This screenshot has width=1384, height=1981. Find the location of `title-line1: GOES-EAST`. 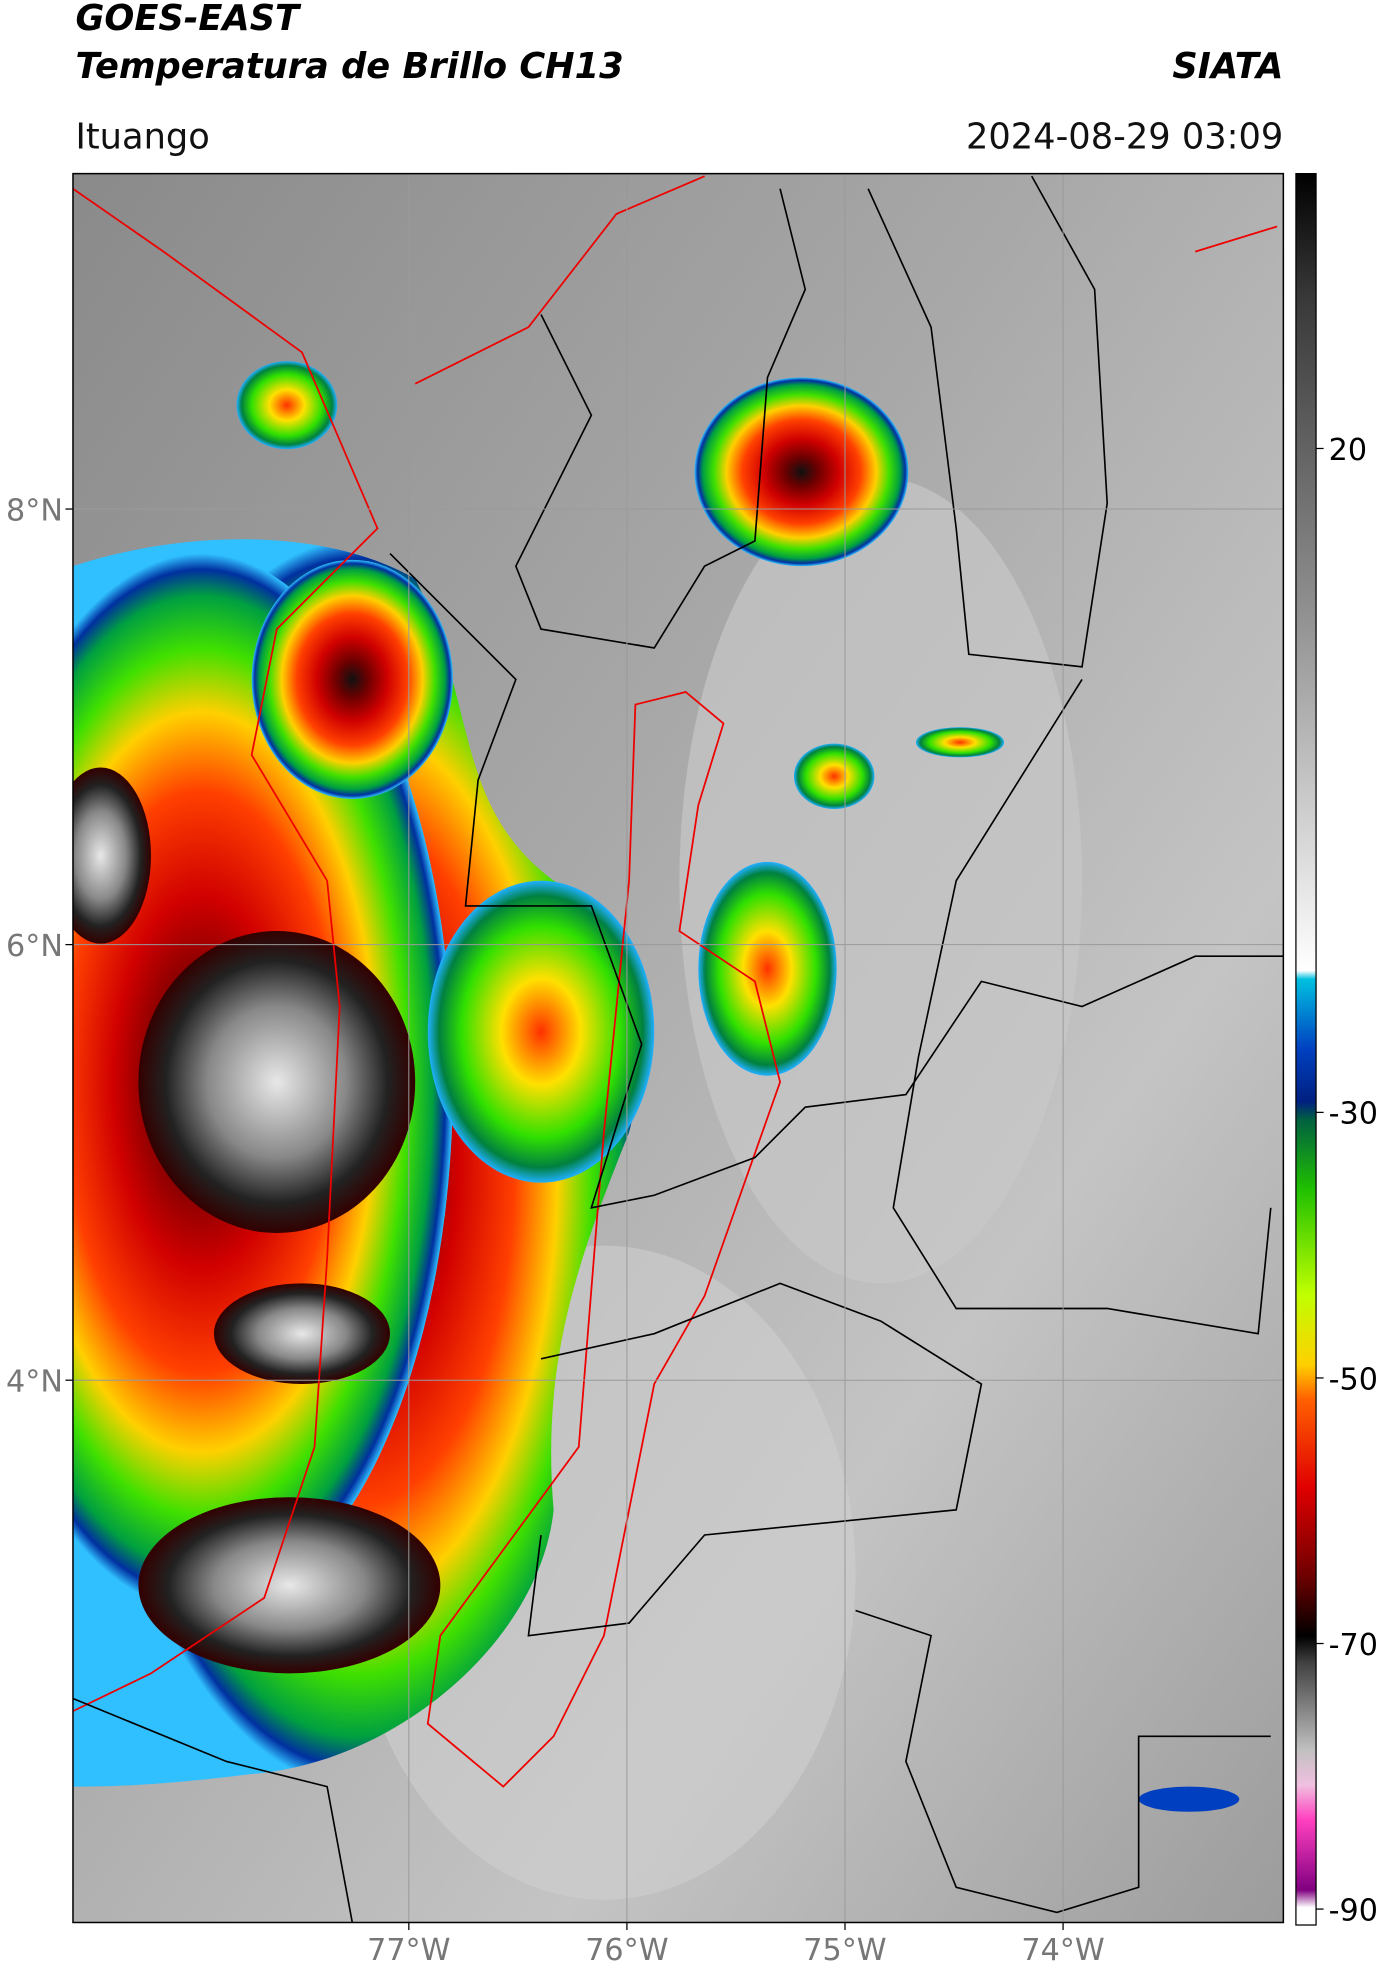

title-line1: GOES-EAST is located at coordinates (188, 19).